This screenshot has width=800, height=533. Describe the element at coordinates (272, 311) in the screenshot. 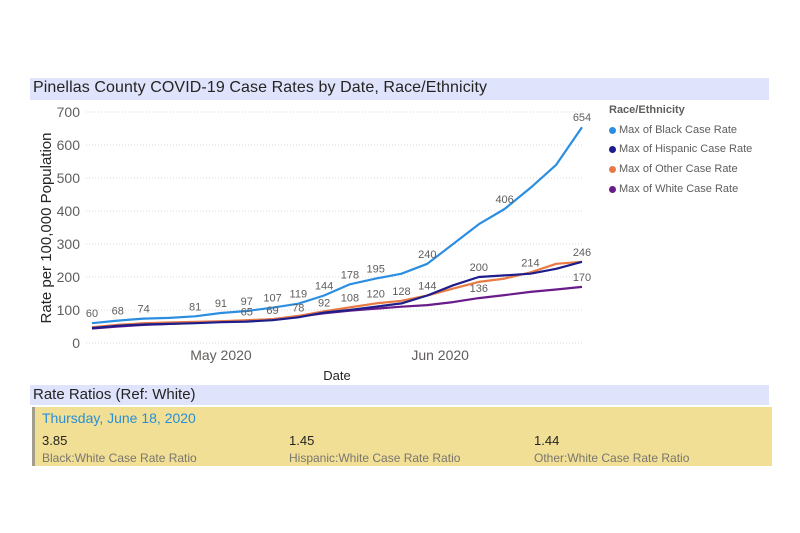

I see `data-label: 69` at that location.